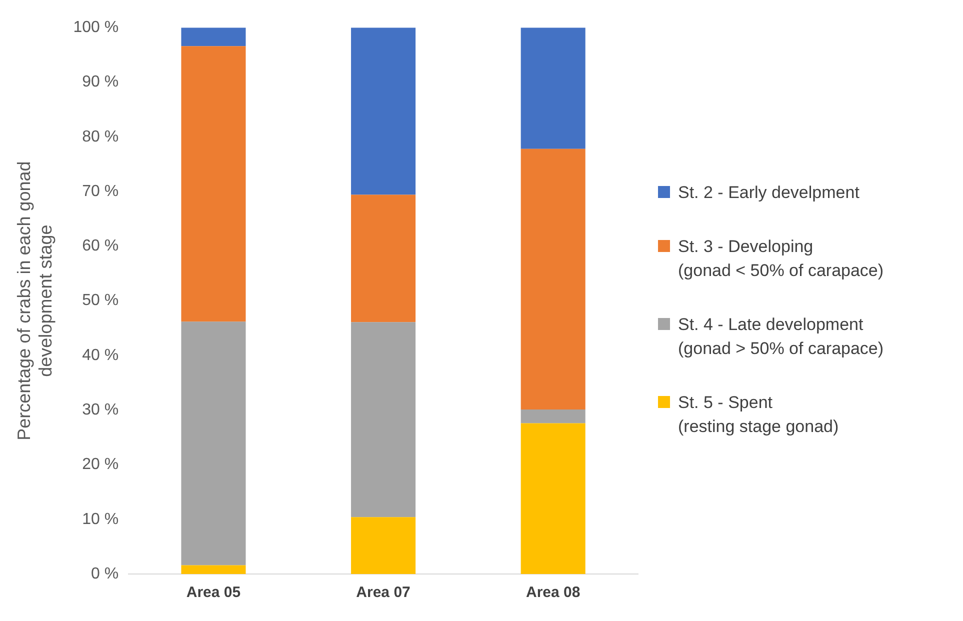  Describe the element at coordinates (769, 193) in the screenshot. I see `legend-label: St. 2 - Early develpment` at that location.